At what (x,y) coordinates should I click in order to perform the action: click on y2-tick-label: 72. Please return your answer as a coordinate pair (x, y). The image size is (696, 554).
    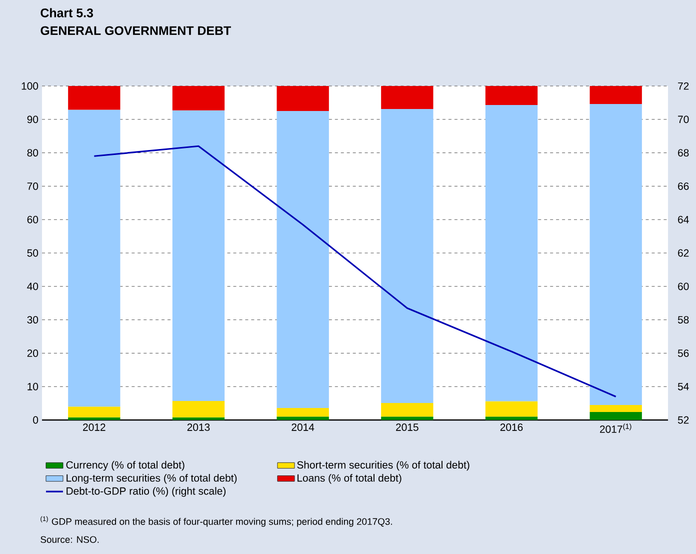
    Looking at the image, I should click on (683, 86).